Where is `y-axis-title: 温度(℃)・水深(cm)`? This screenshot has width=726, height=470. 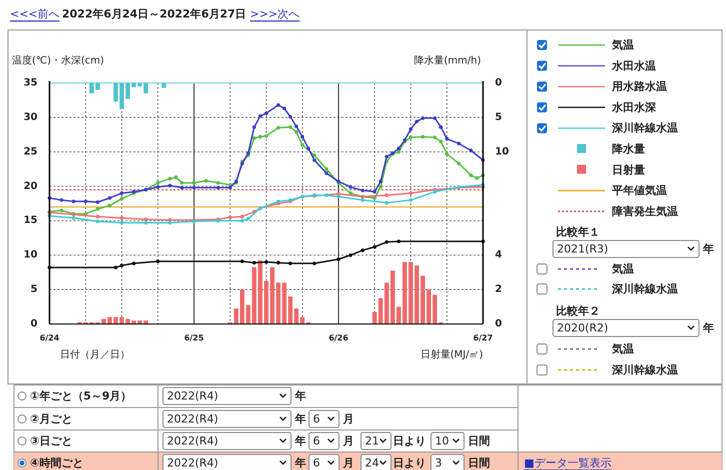 y-axis-title: 温度(℃)・水深(cm) is located at coordinates (58, 60).